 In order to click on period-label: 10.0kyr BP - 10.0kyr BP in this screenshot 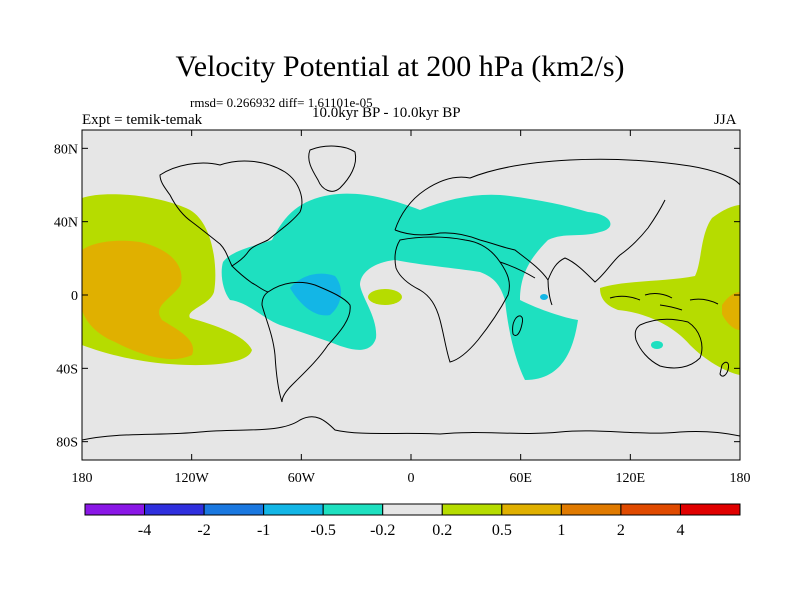, I will do `click(386, 113)`.